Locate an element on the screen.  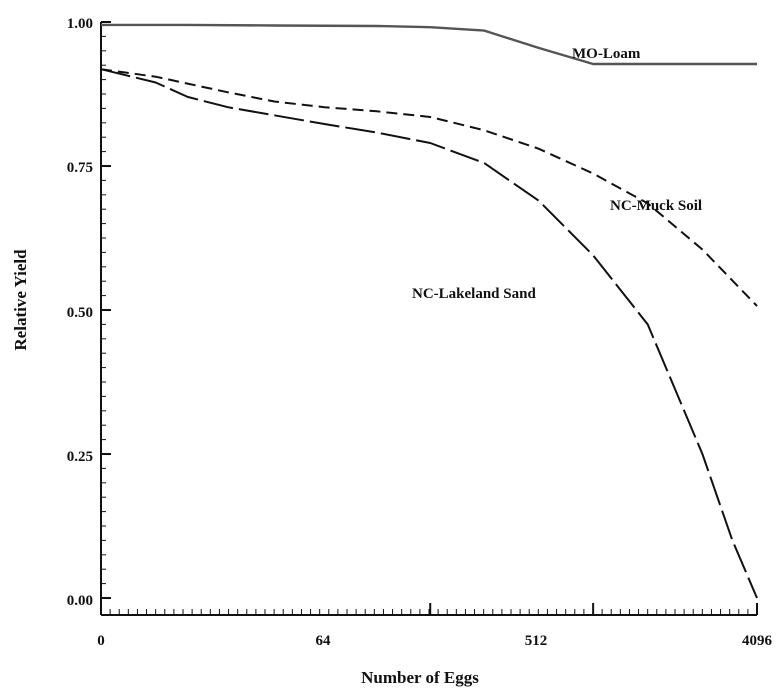
x-axis-title: Number of Eggs is located at coordinates (420, 677).